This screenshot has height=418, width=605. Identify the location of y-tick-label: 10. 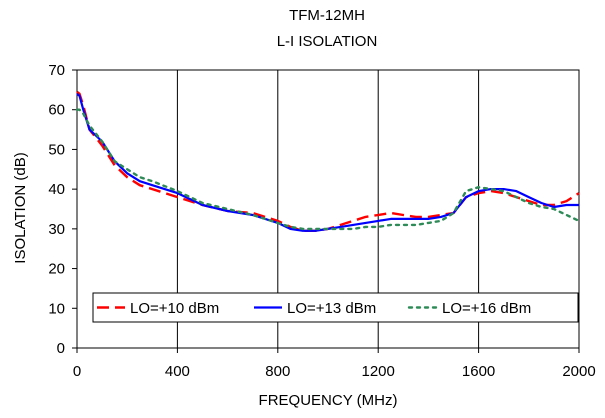
(56, 308).